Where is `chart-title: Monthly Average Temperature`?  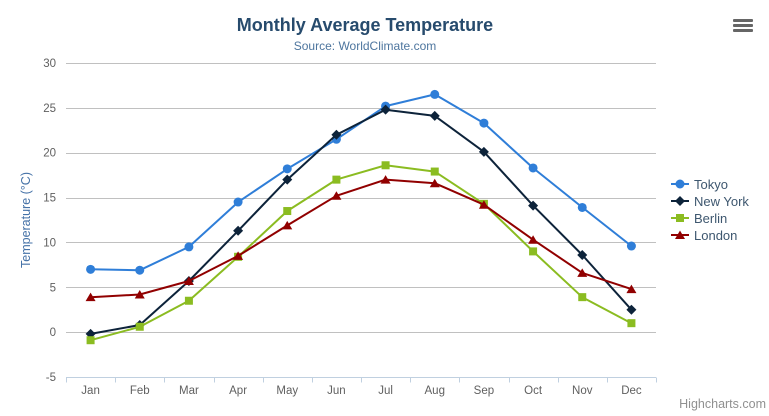 chart-title: Monthly Average Temperature is located at coordinates (365, 25).